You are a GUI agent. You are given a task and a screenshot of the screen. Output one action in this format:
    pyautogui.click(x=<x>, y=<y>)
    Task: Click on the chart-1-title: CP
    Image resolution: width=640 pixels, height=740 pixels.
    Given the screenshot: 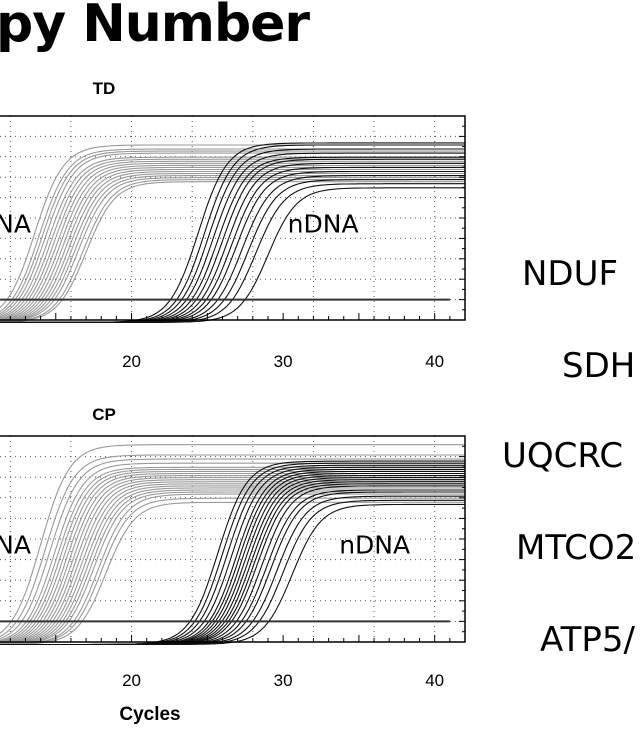 What is the action you would take?
    pyautogui.click(x=104, y=414)
    